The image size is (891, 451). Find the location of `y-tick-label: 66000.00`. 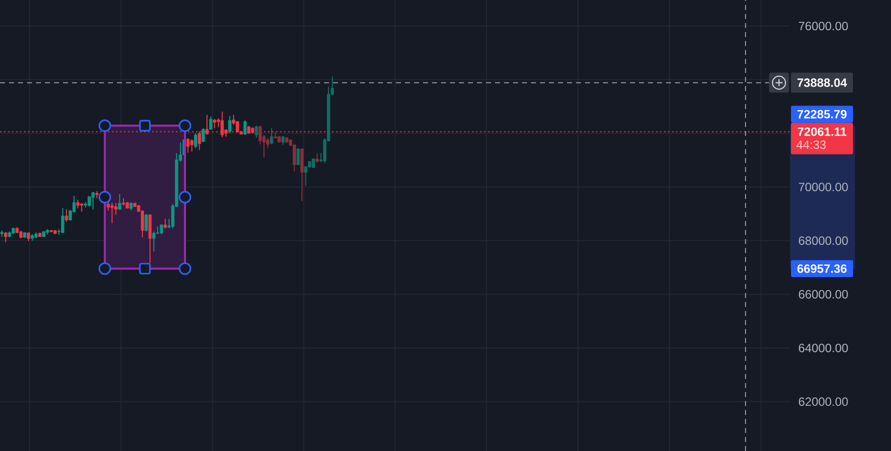

y-tick-label: 66000.00 is located at coordinates (823, 294).